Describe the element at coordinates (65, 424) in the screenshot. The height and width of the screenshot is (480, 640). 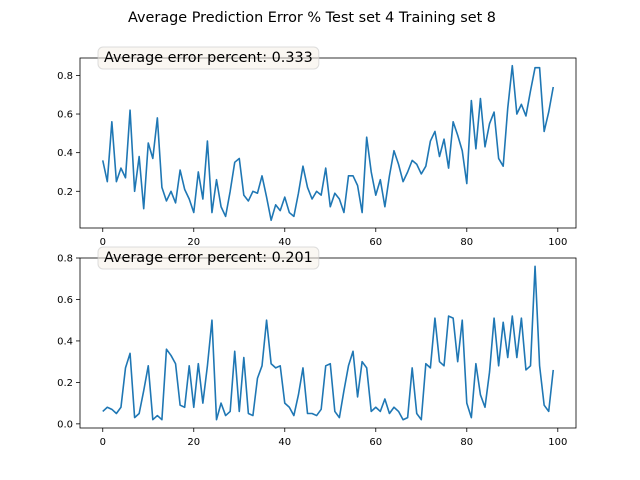
I see `y-tick-label: 0.0` at that location.